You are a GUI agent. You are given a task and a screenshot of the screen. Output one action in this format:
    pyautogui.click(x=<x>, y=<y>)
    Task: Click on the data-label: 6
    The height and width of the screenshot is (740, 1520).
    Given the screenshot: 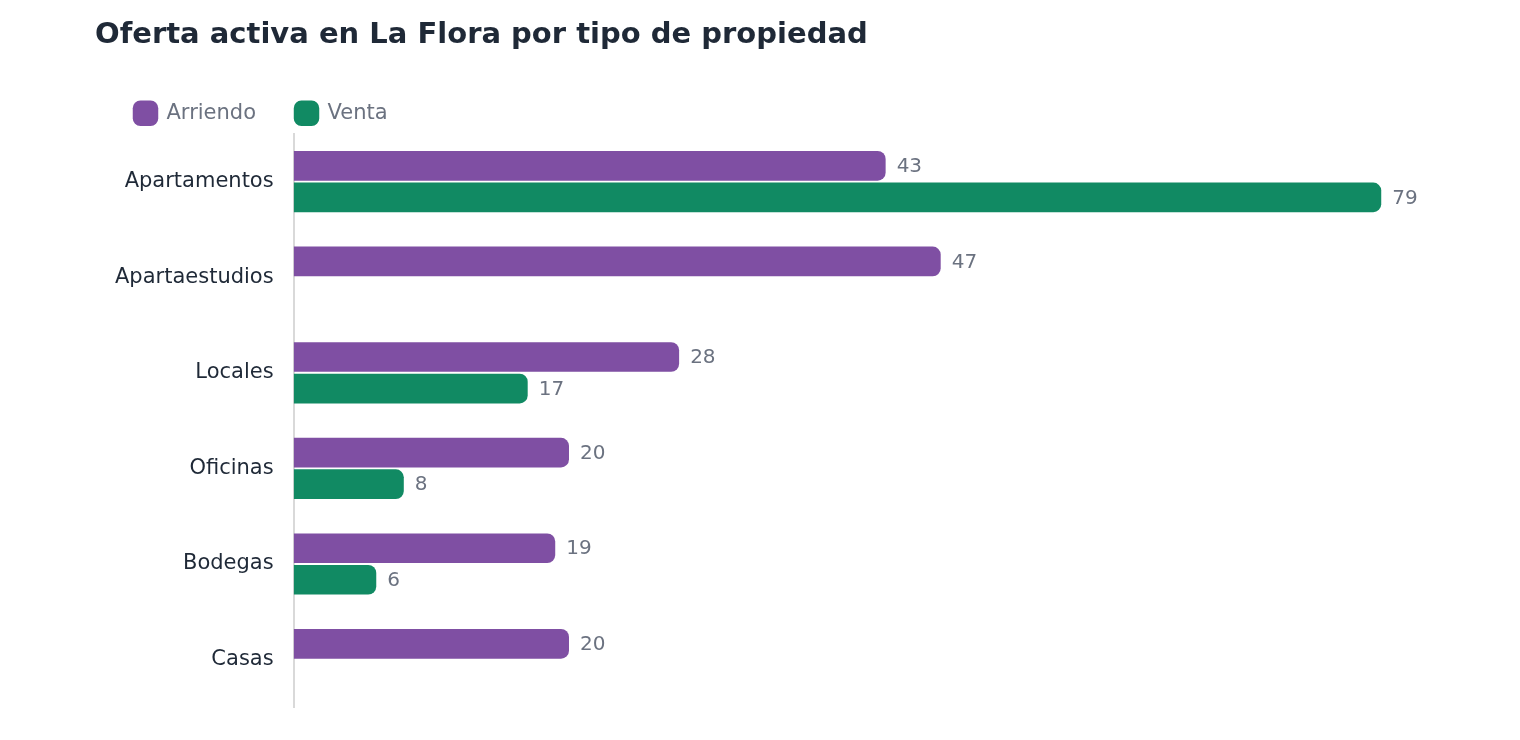 What is the action you would take?
    pyautogui.click(x=393, y=578)
    